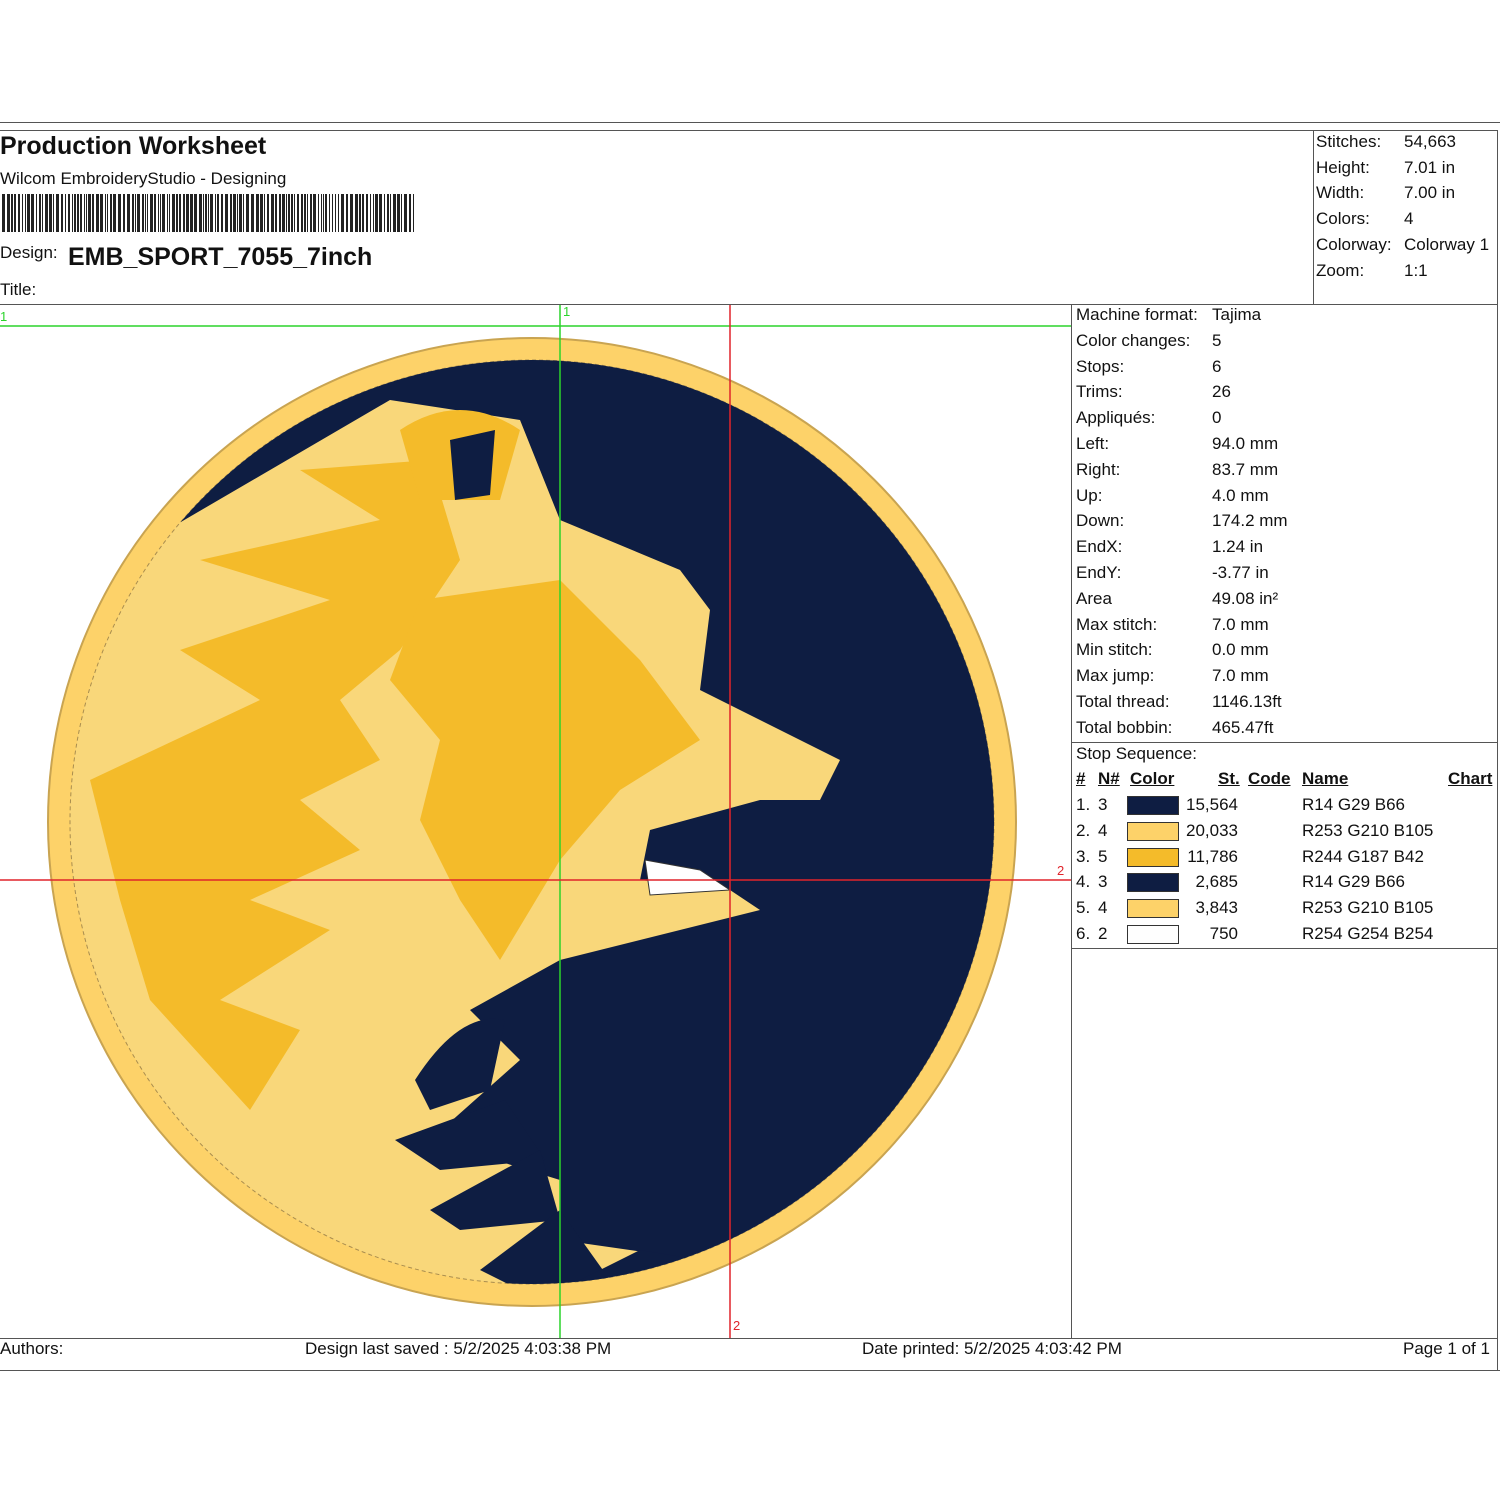  What do you see at coordinates (1099, 392) in the screenshot?
I see `machine-label: Trims:` at bounding box center [1099, 392].